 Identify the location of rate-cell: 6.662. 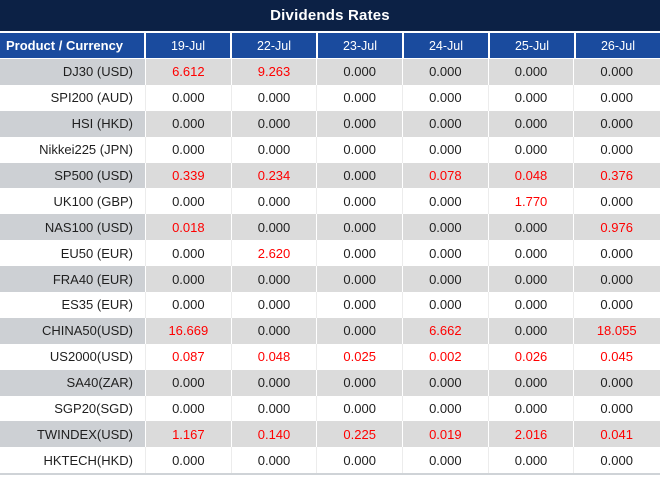
(446, 330).